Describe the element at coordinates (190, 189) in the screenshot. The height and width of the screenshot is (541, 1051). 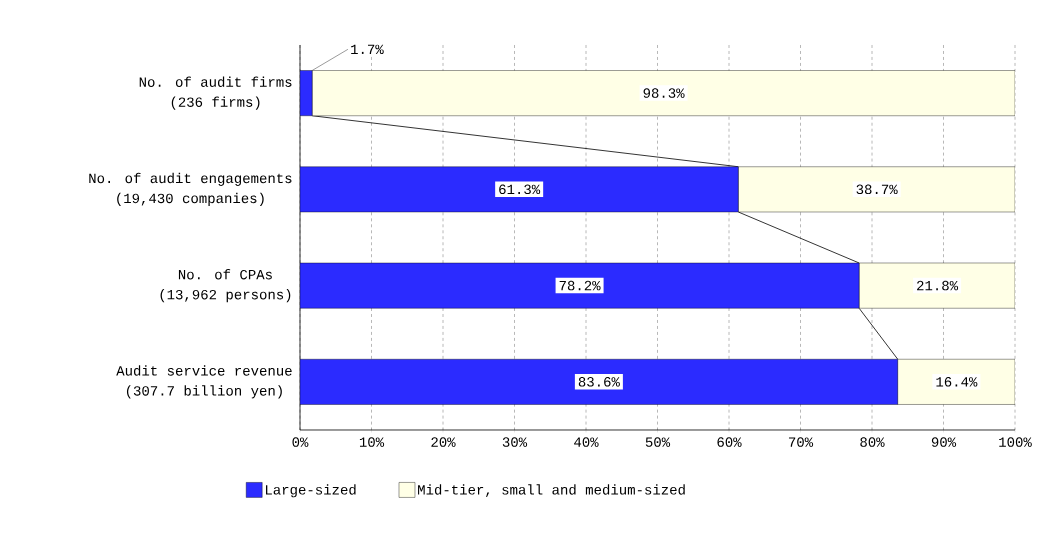
I see `y-tick-label: No. of audit engagements (19,430 companies)` at that location.